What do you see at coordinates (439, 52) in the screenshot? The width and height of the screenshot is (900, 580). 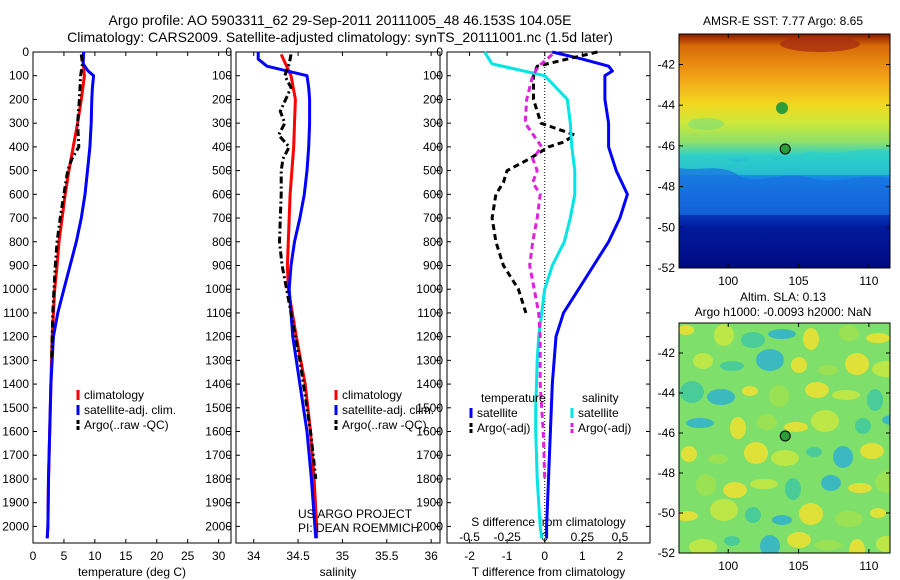 I see `depth-tick-label: 0` at bounding box center [439, 52].